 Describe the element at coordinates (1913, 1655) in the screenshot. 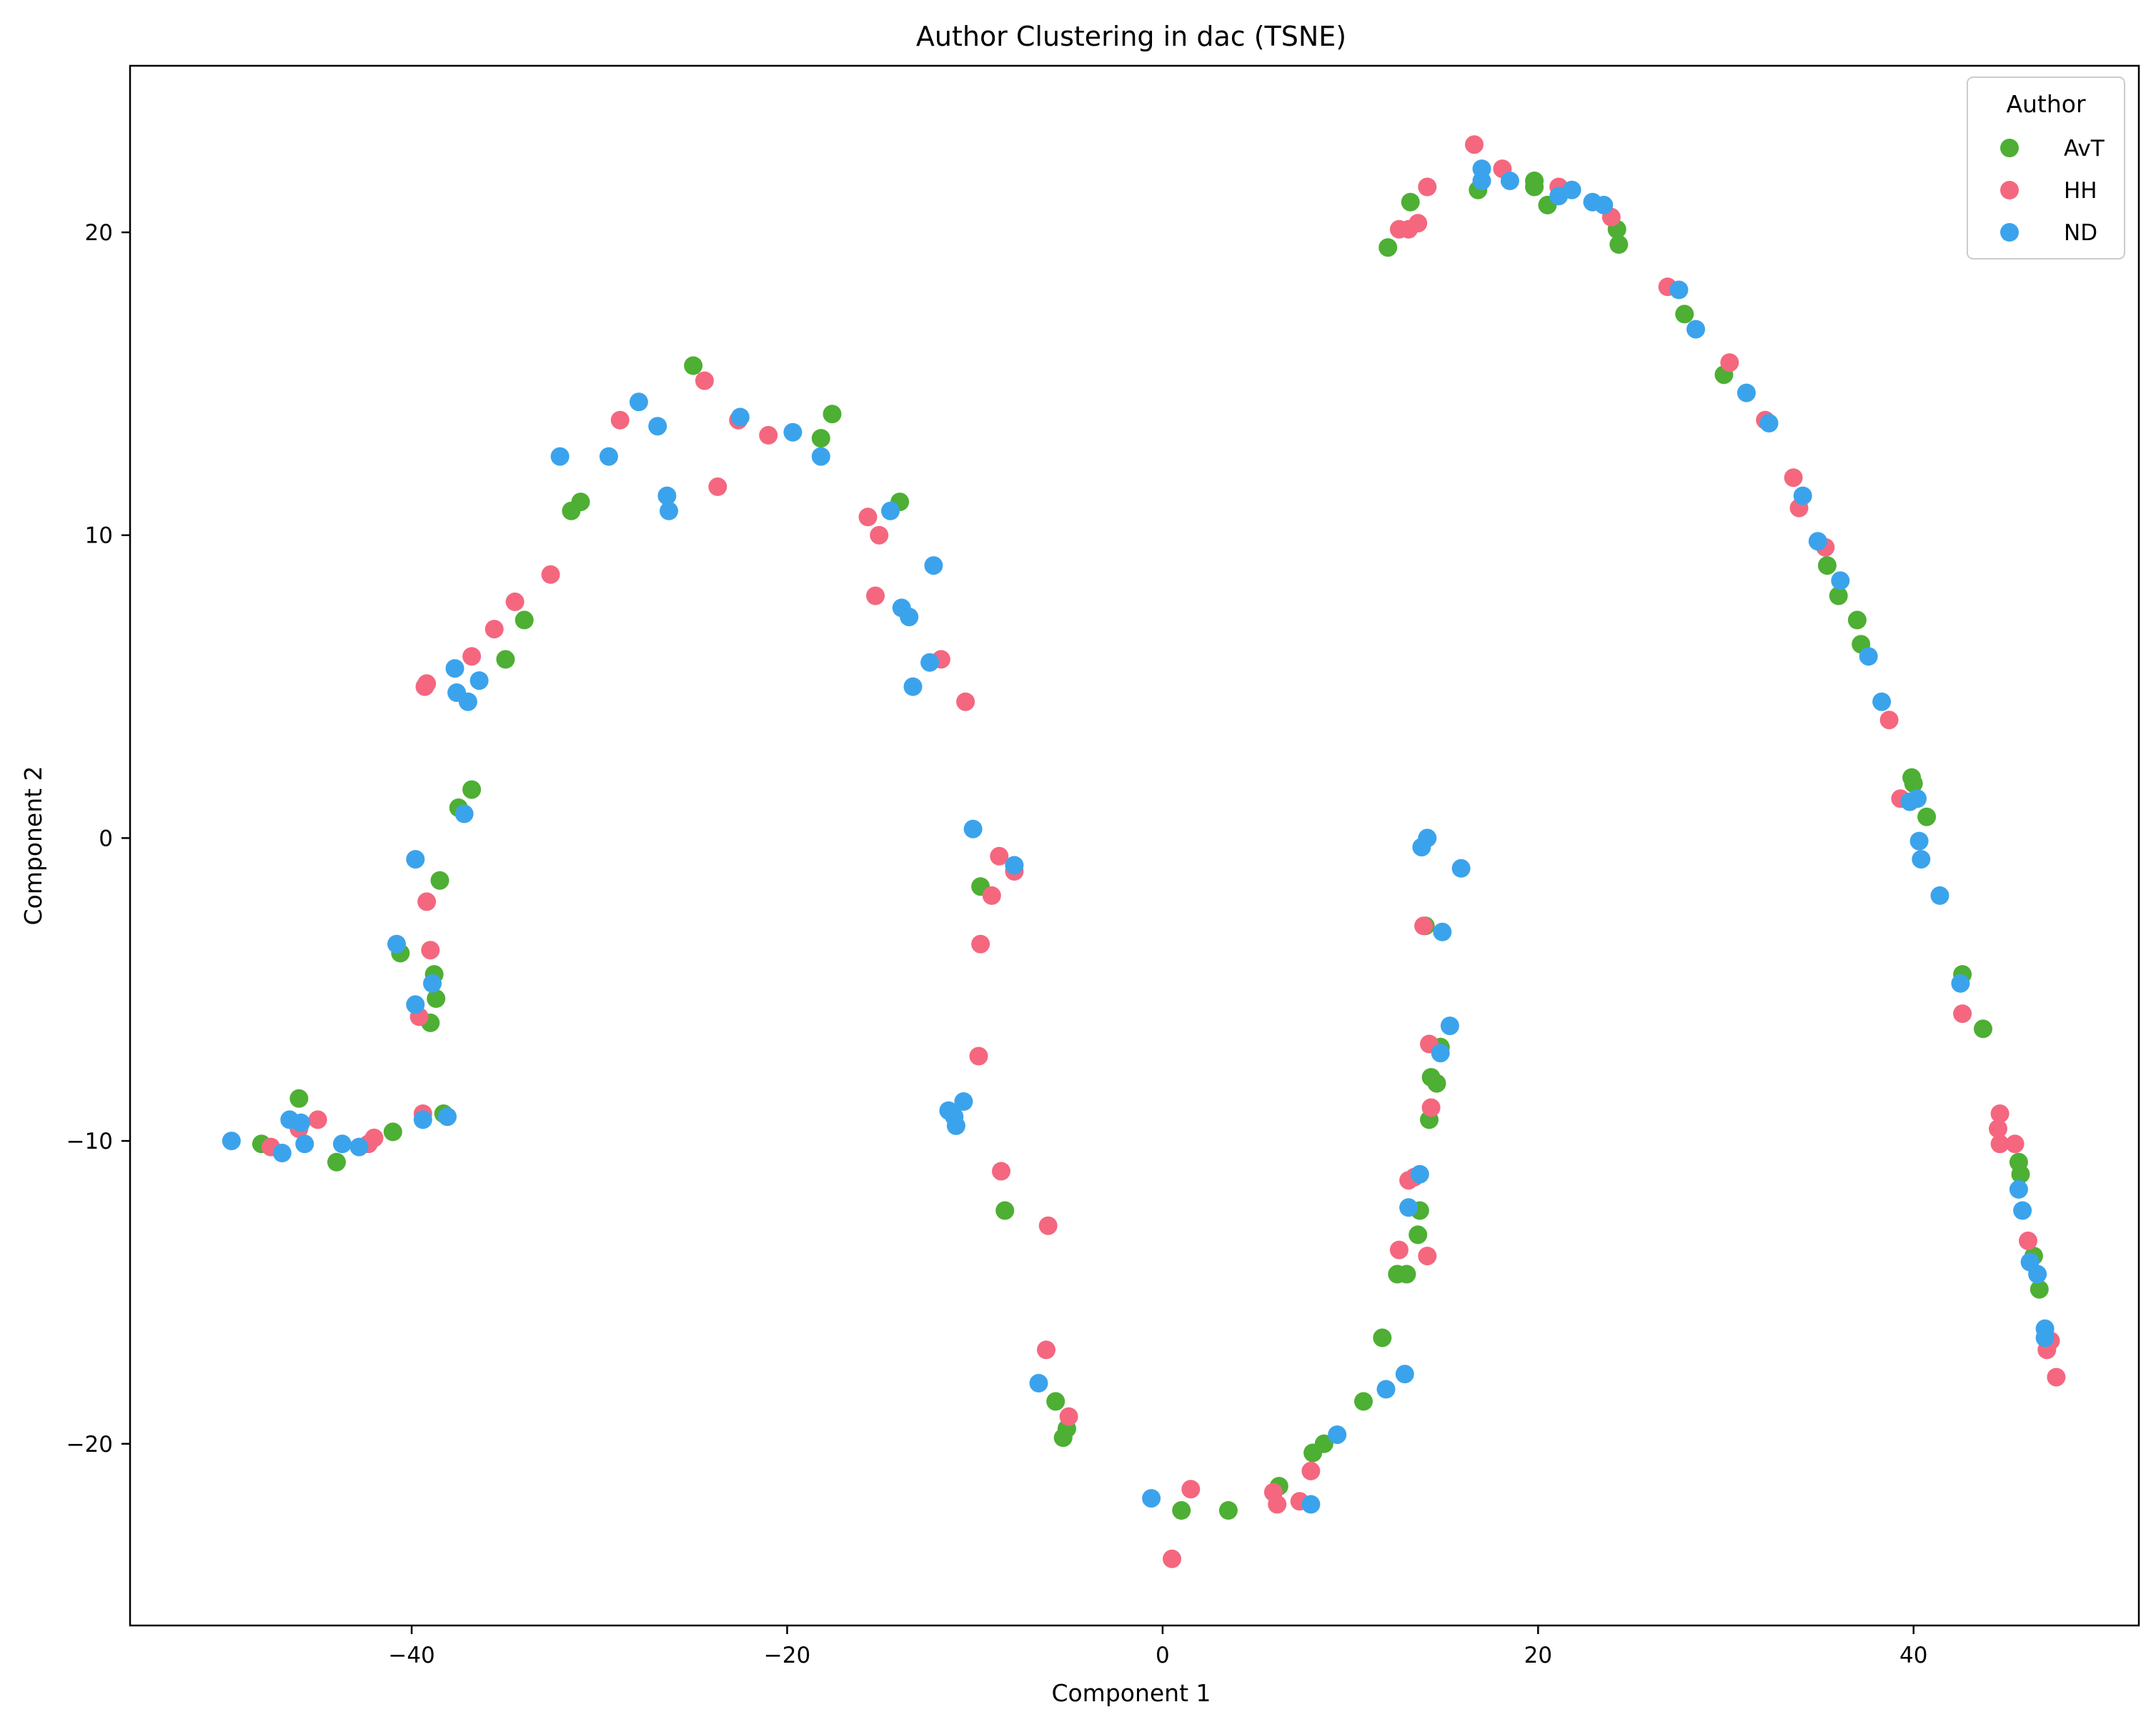

I see `x-tick-label: 40` at that location.